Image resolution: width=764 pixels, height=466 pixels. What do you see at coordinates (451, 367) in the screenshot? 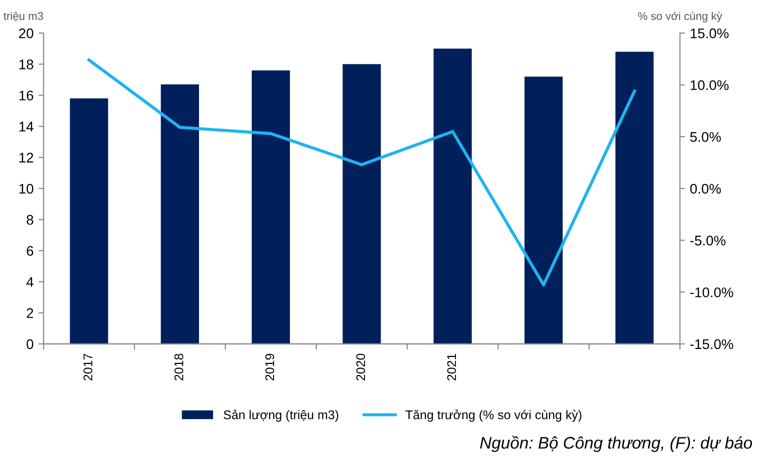
I see `x-tick-label: 2021` at bounding box center [451, 367].